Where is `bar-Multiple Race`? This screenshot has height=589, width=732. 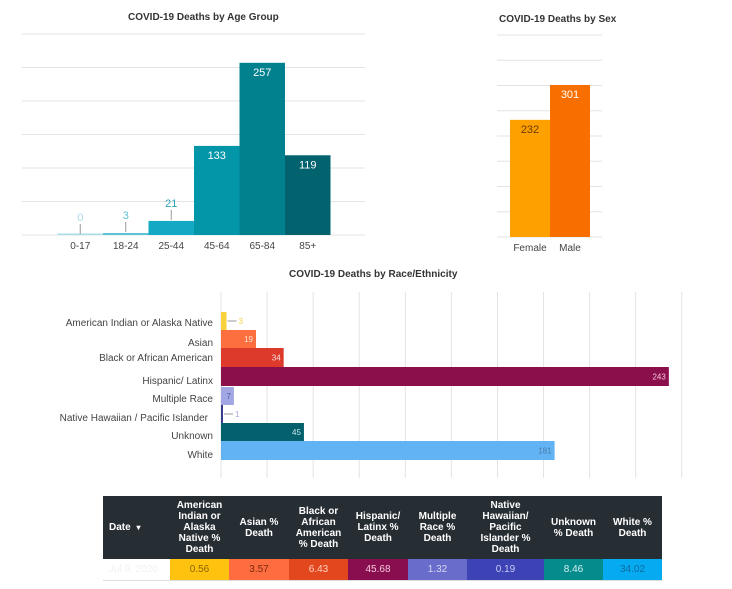 bar-Multiple Race is located at coordinates (227, 396).